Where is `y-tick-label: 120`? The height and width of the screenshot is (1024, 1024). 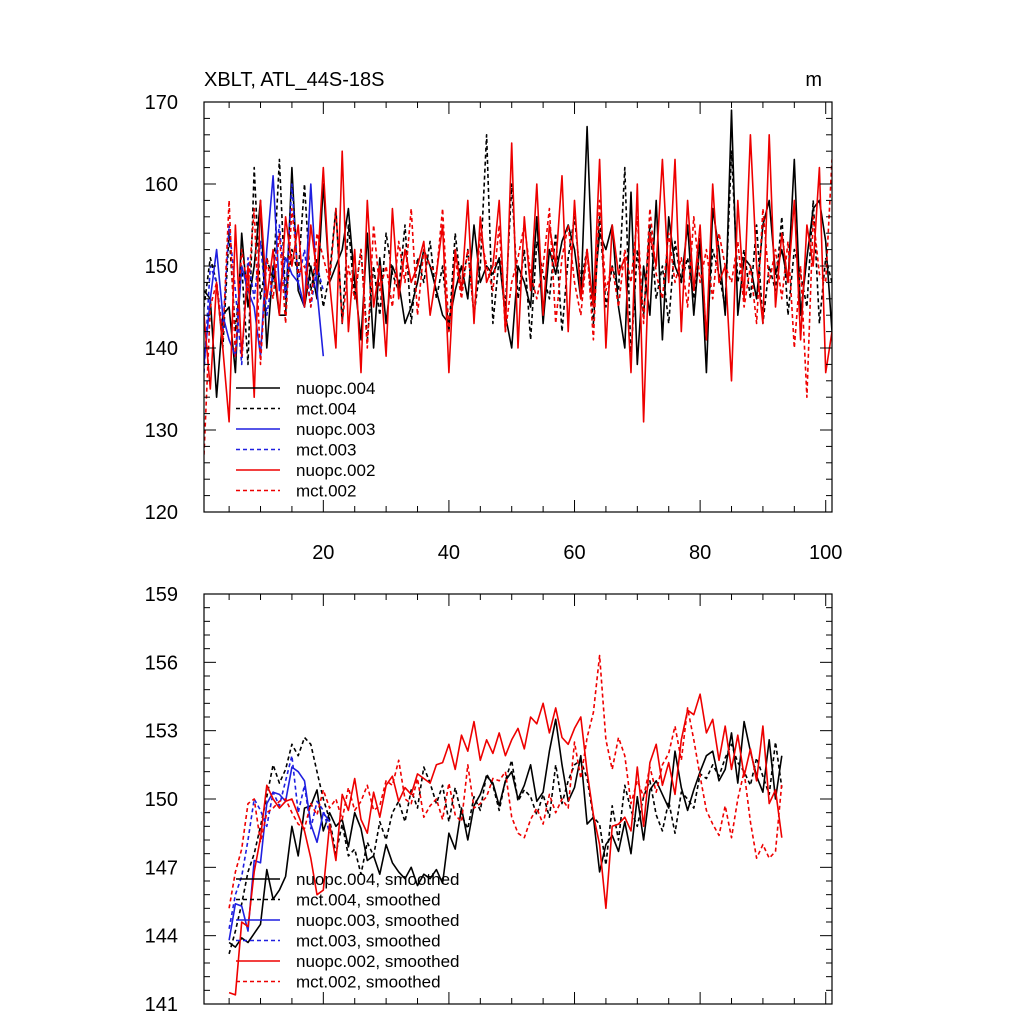 y-tick-label: 120 is located at coordinates (161, 513).